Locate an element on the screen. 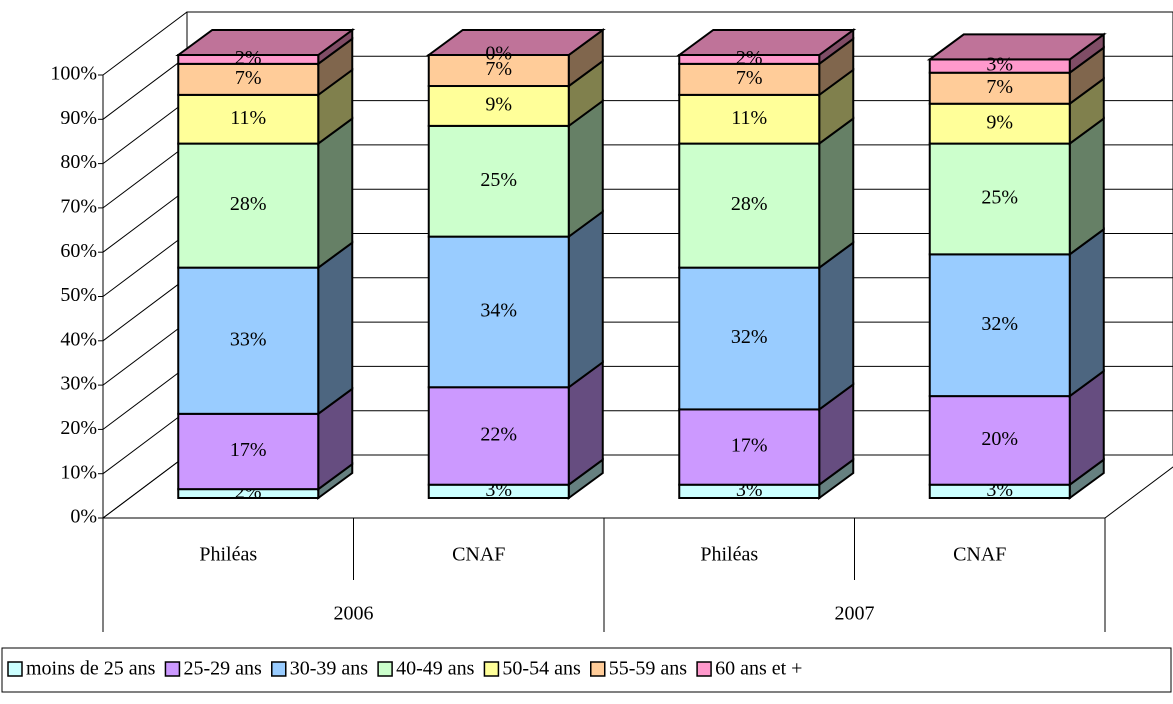 This screenshot has height=704, width=1173. value-label: 22% is located at coordinates (498, 435).